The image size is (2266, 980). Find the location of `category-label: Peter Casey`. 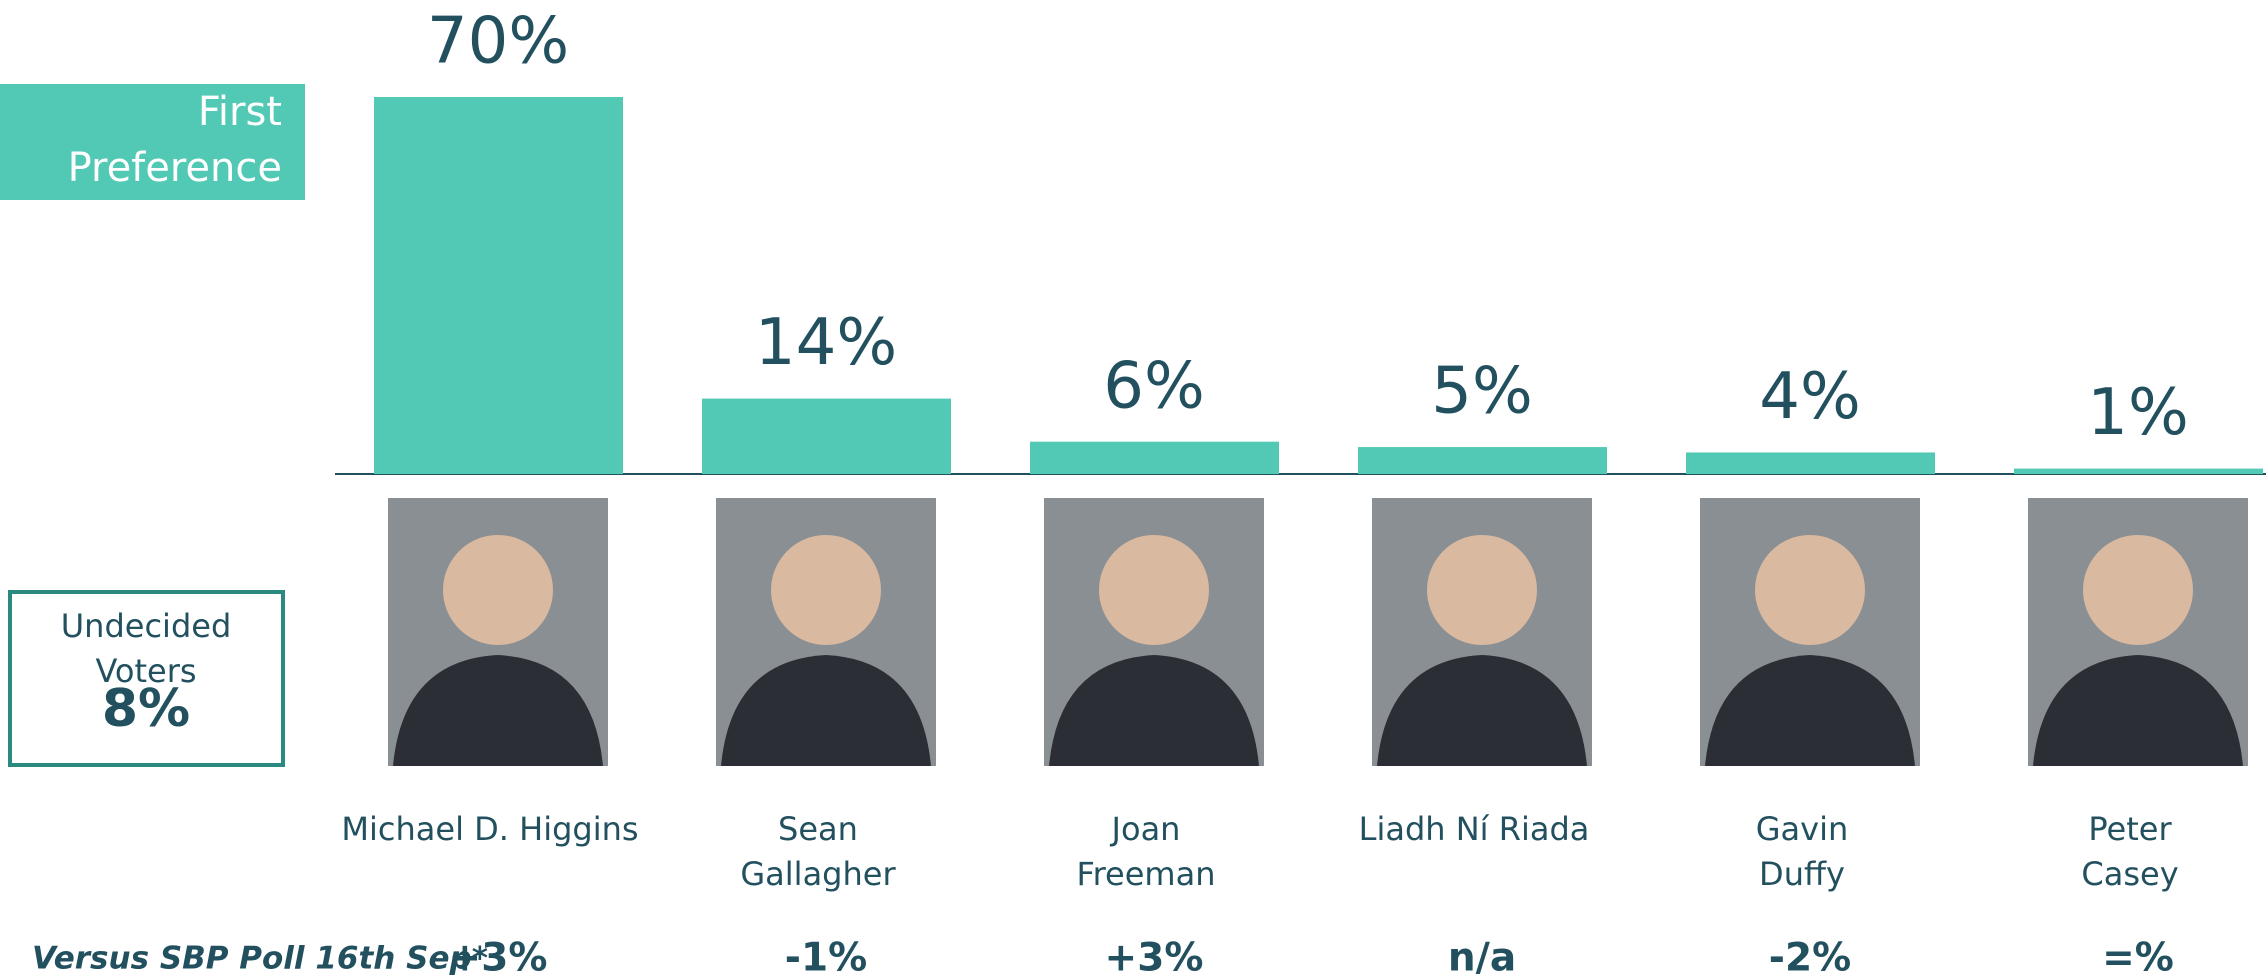

category-label: Peter Casey is located at coordinates (2129, 851).